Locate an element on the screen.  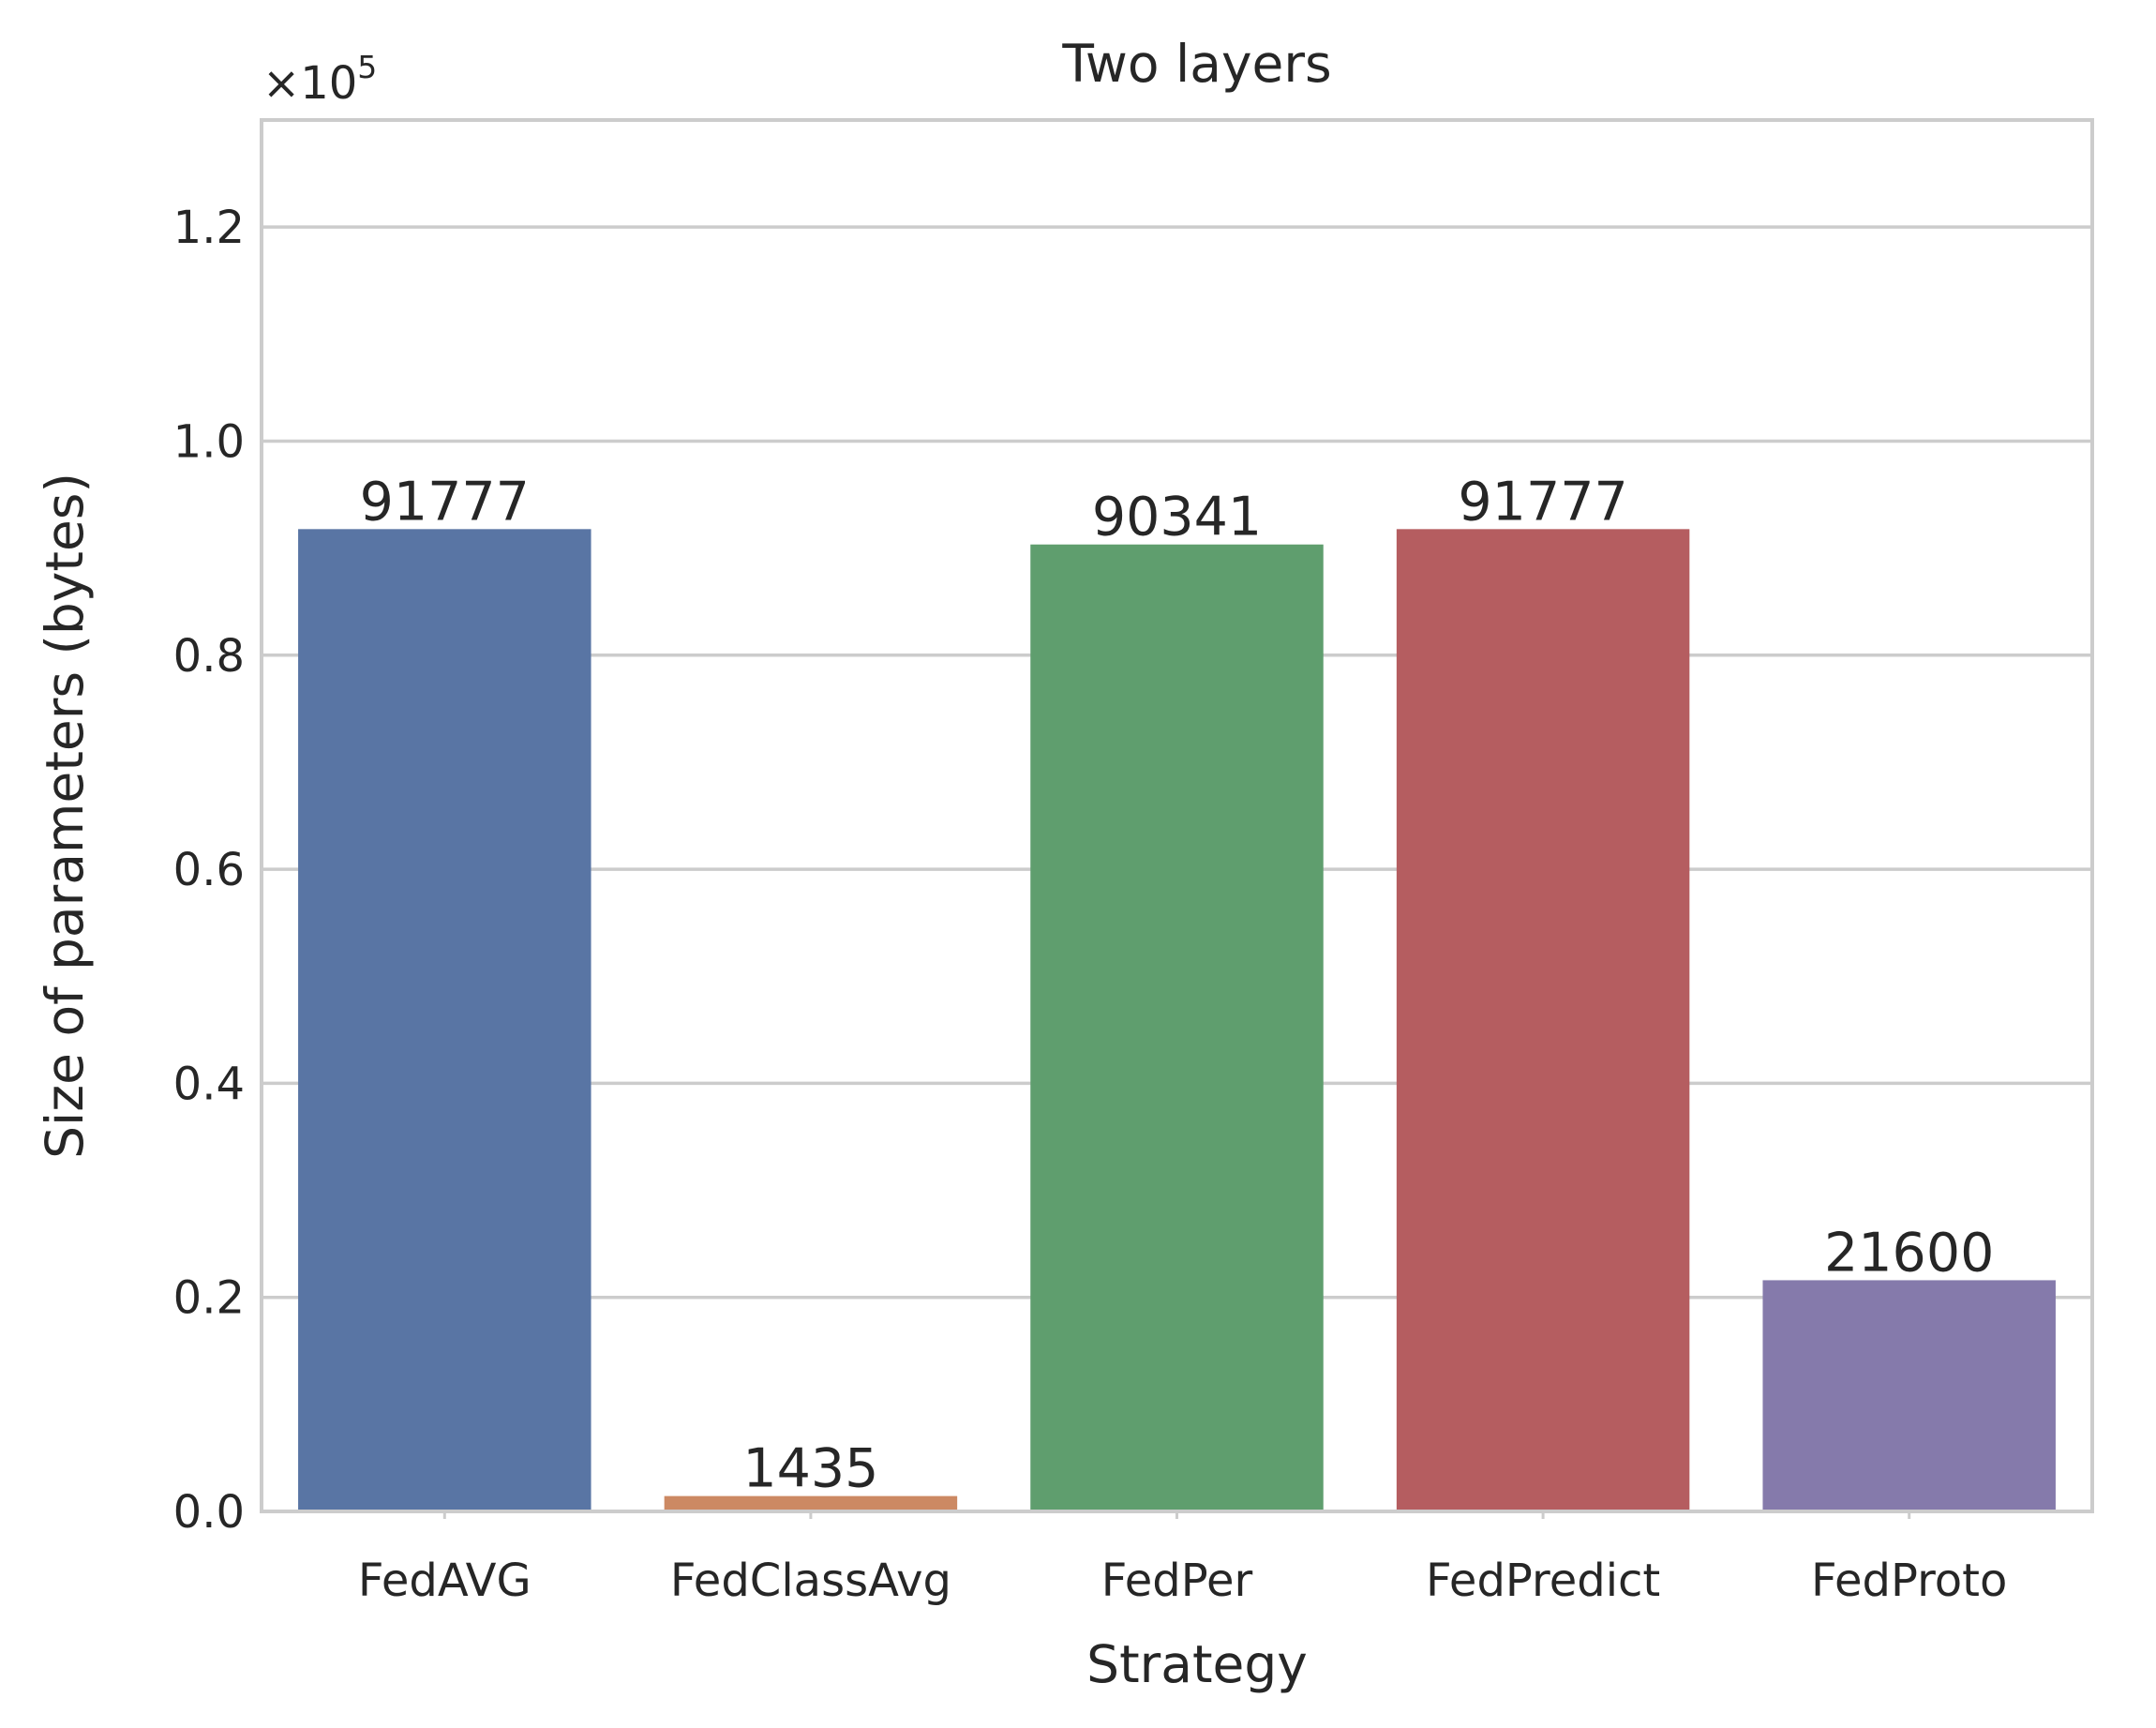
y-tick-label: 1.0 is located at coordinates (209, 441).